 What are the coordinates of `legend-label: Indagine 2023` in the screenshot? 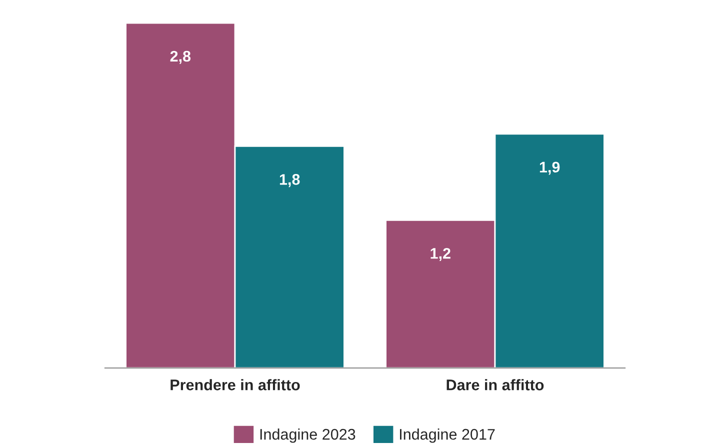 It's located at (308, 435).